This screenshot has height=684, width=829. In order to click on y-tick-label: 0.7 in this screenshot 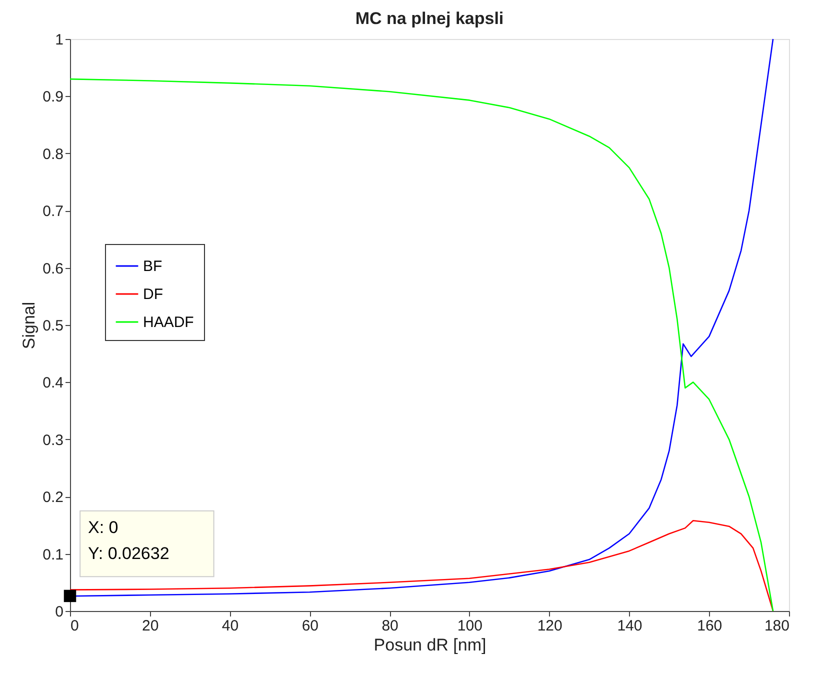, I will do `click(53, 211)`.